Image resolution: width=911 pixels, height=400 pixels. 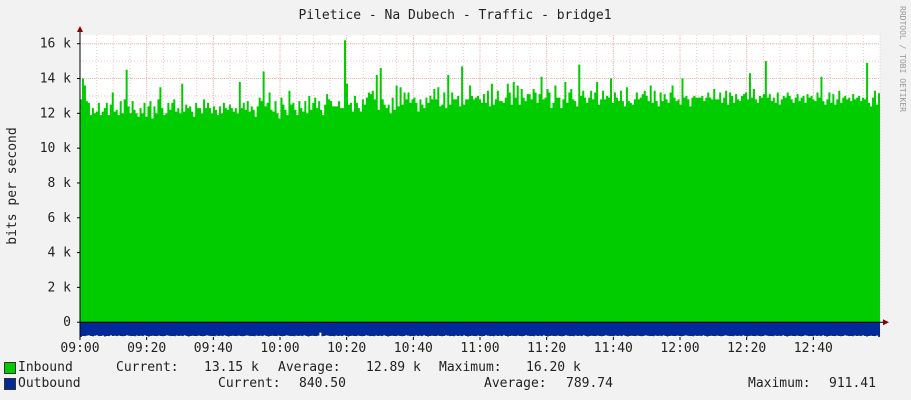 I want to click on legend-maximum-inbound: 16.20 k, so click(x=553, y=367).